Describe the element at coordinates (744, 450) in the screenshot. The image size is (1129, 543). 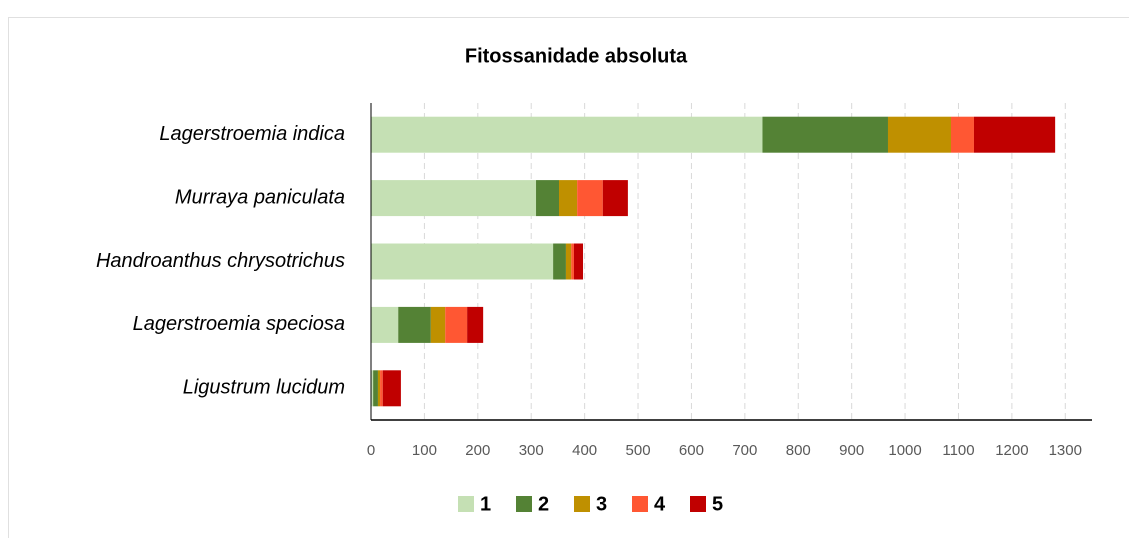
I see `x-tick-label: 700` at that location.